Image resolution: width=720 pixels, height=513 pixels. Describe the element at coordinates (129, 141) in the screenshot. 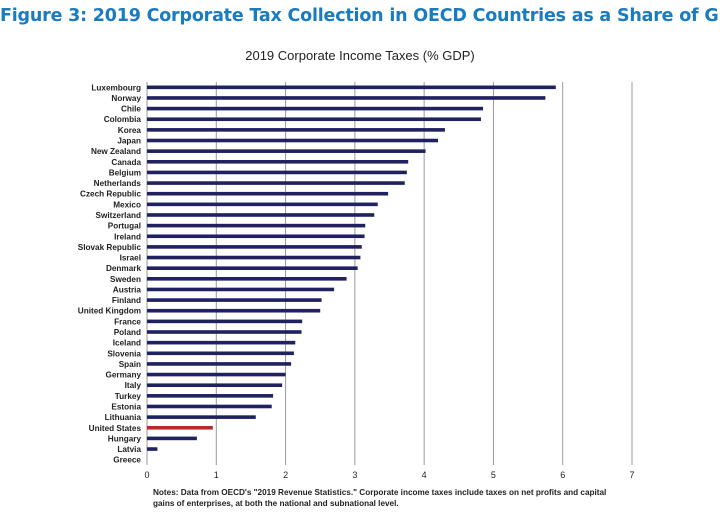

I see `category-label: Japan` at that location.